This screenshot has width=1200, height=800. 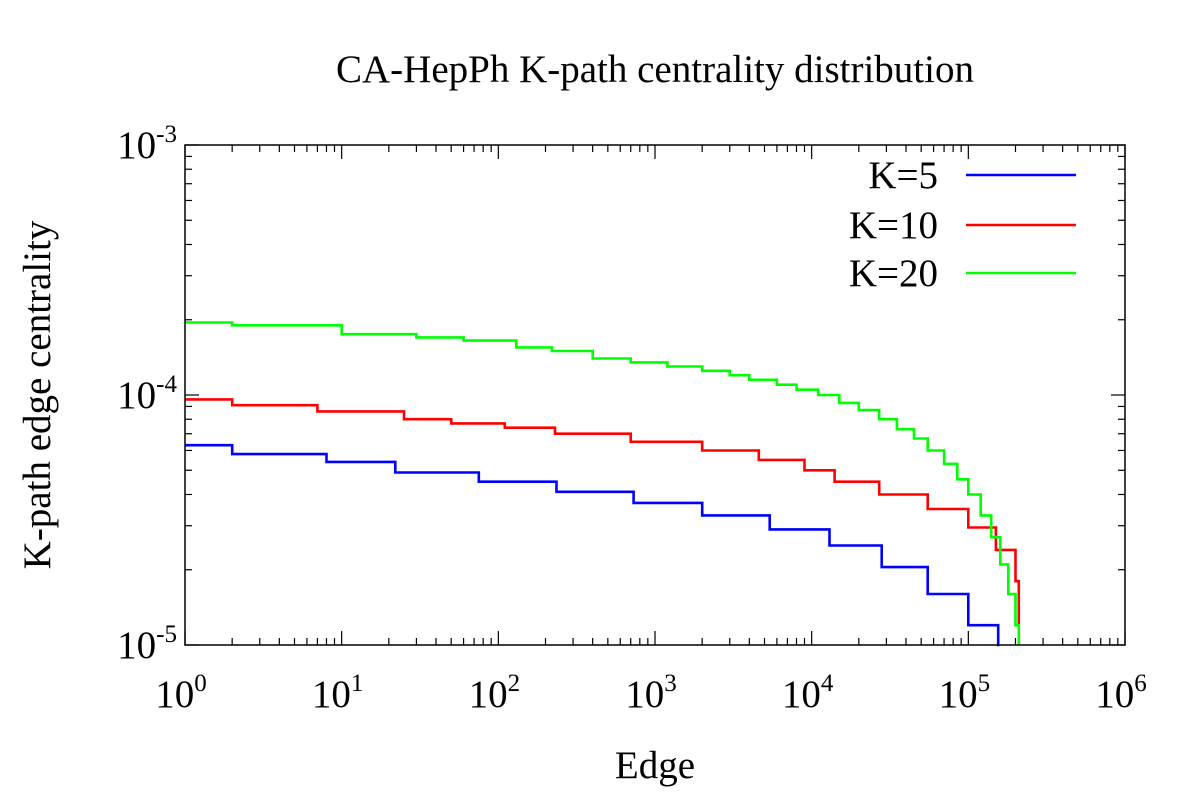 I want to click on x-axis-label: Edge, so click(x=655, y=765).